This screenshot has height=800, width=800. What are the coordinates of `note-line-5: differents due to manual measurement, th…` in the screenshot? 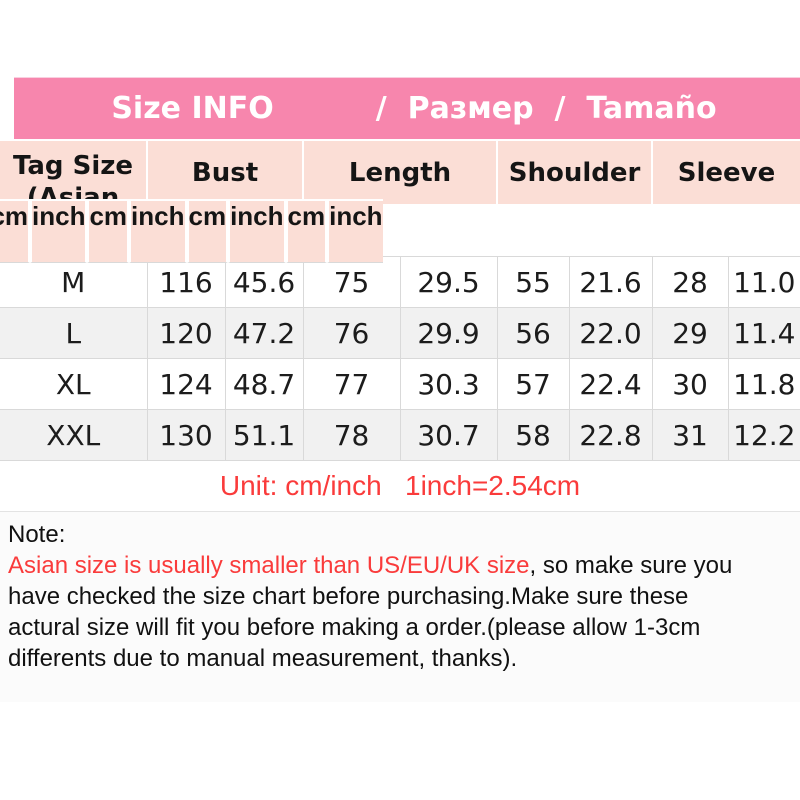 It's located at (263, 658).